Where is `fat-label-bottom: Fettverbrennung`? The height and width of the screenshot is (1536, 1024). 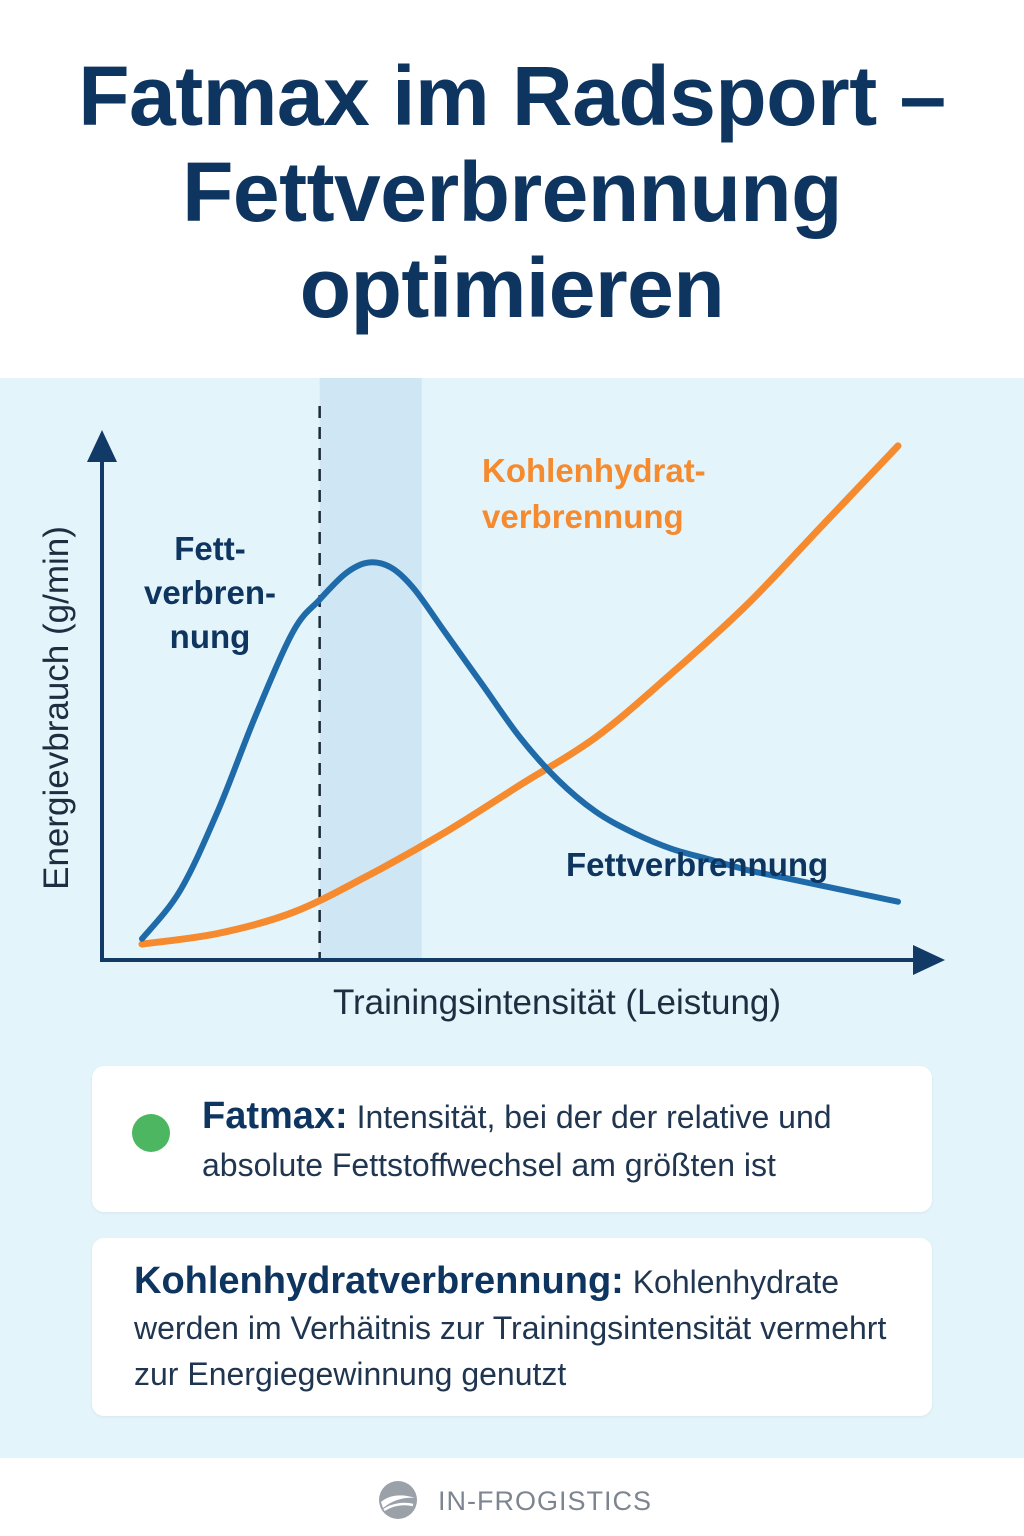
fat-label-bottom: Fettverbrennung is located at coordinates (697, 864).